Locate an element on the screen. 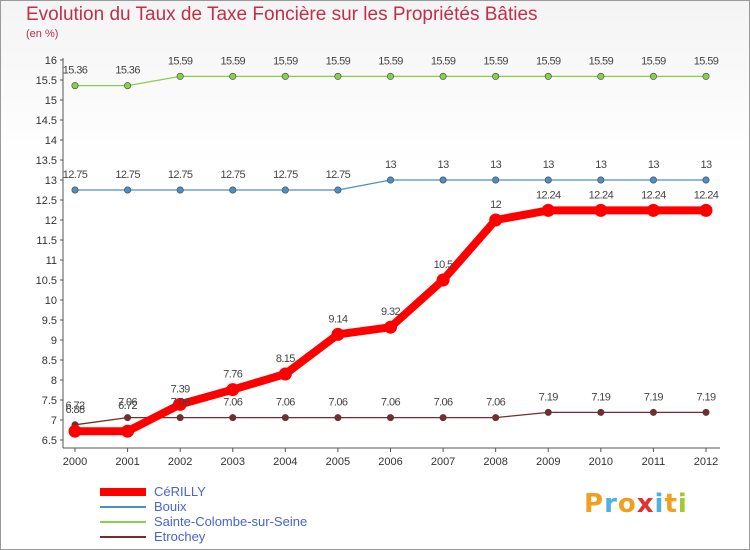 The width and height of the screenshot is (750, 550). y-tick-label: 13.5 is located at coordinates (46, 161).